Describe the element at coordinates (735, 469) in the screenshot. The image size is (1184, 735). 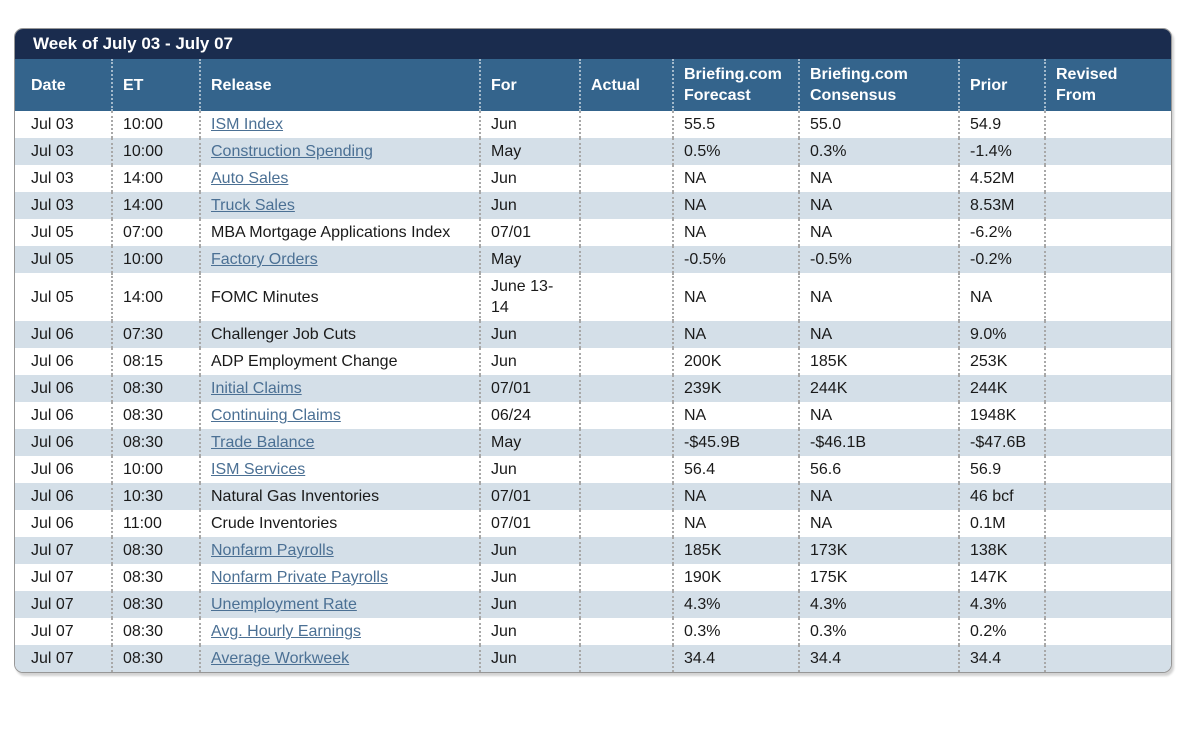
I see `forecast-cell: 56.4` at that location.